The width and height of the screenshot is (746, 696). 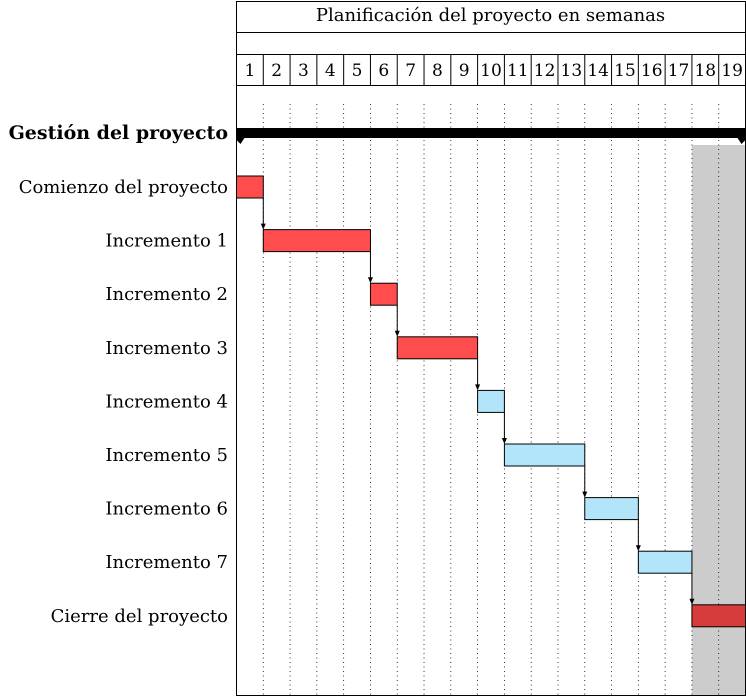 What do you see at coordinates (598, 71) in the screenshot?
I see `week-label: 14` at bounding box center [598, 71].